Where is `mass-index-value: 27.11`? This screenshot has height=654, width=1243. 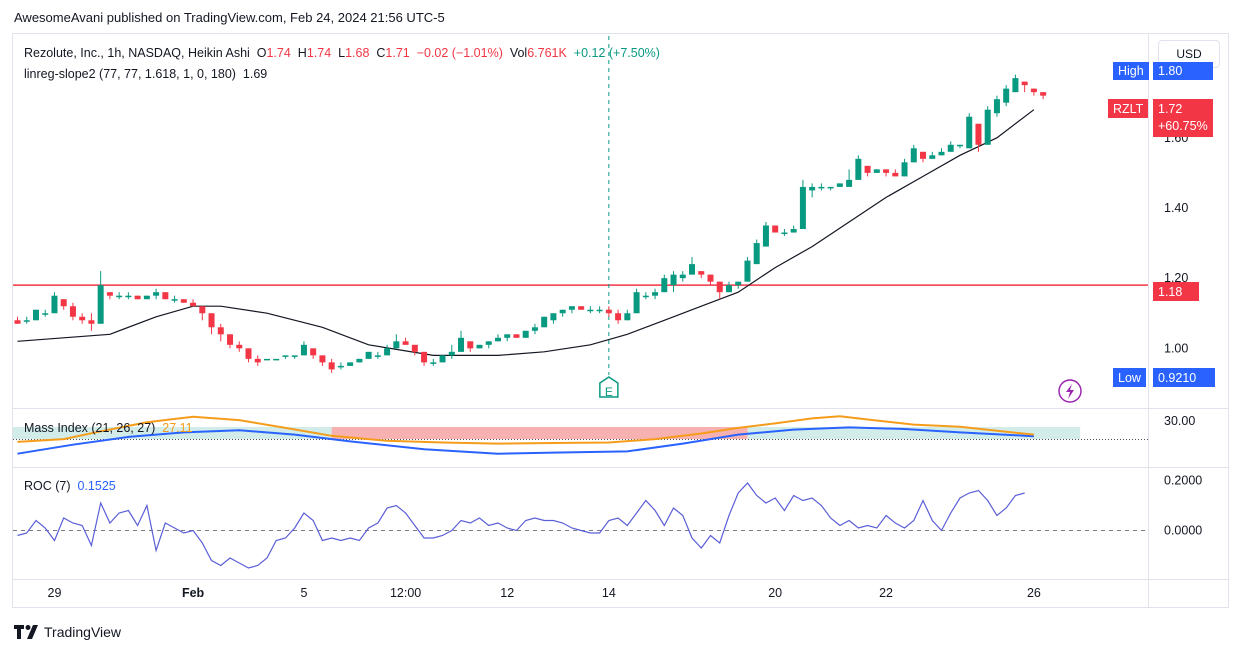 mass-index-value: 27.11 is located at coordinates (177, 428).